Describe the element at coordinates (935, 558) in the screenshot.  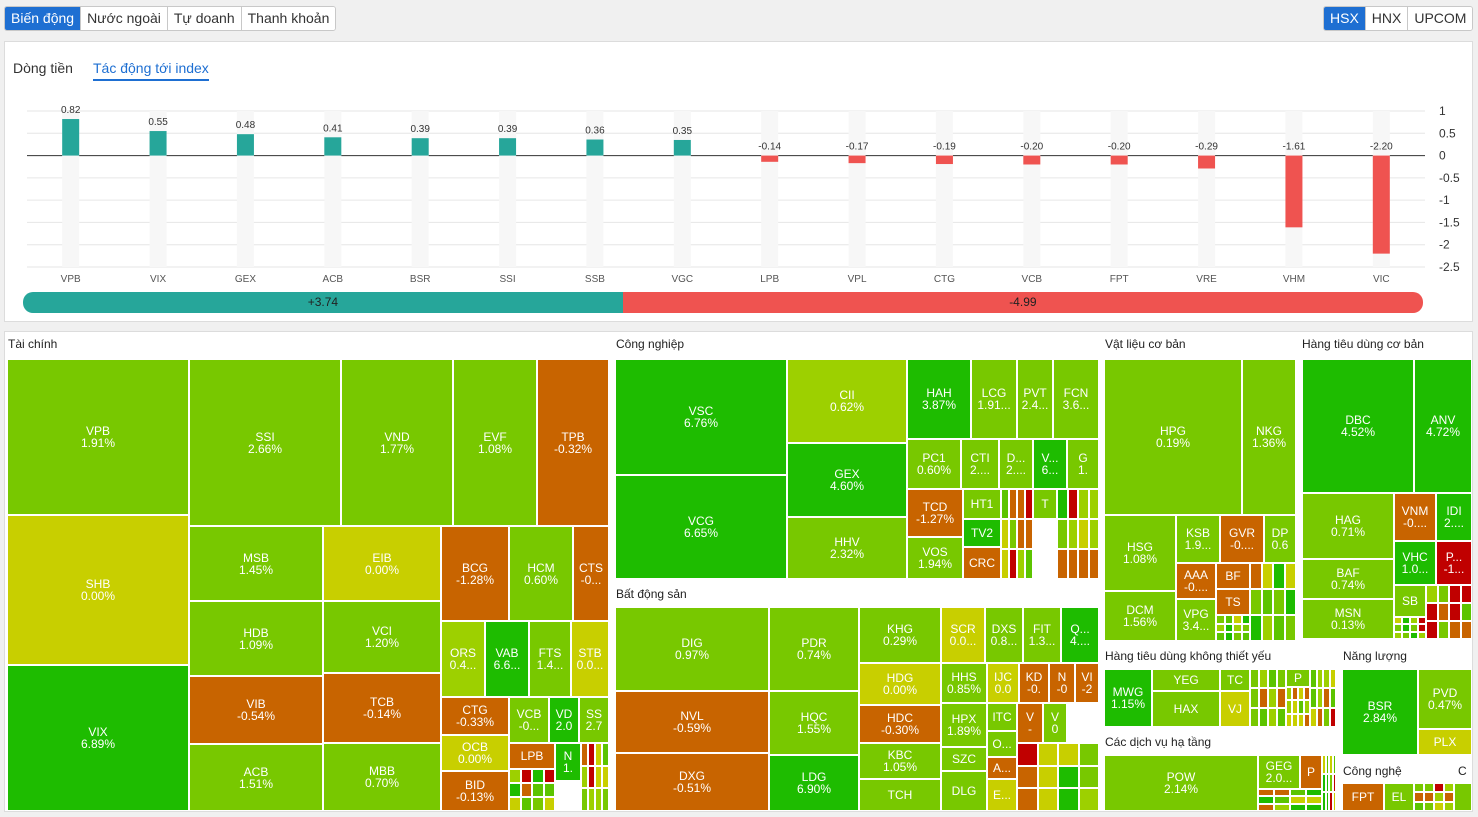
I see `stock-tile-vos: VOS 1.94%` at that location.